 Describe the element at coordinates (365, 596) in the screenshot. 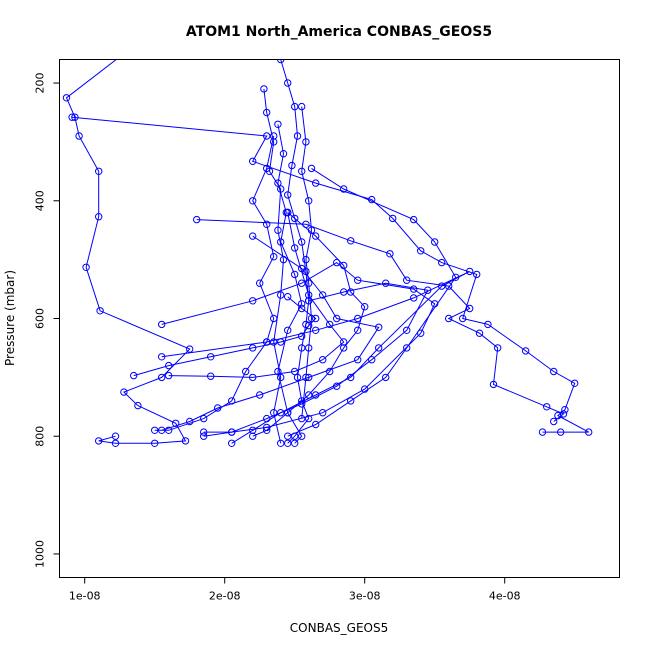

I see `x-tick-label: 3e-08` at that location.